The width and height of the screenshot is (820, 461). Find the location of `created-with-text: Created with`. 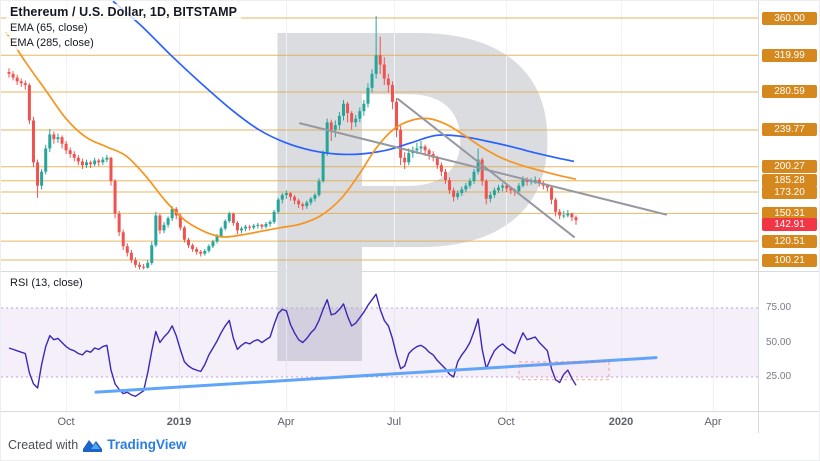

created-with-text: Created with is located at coordinates (43, 444).